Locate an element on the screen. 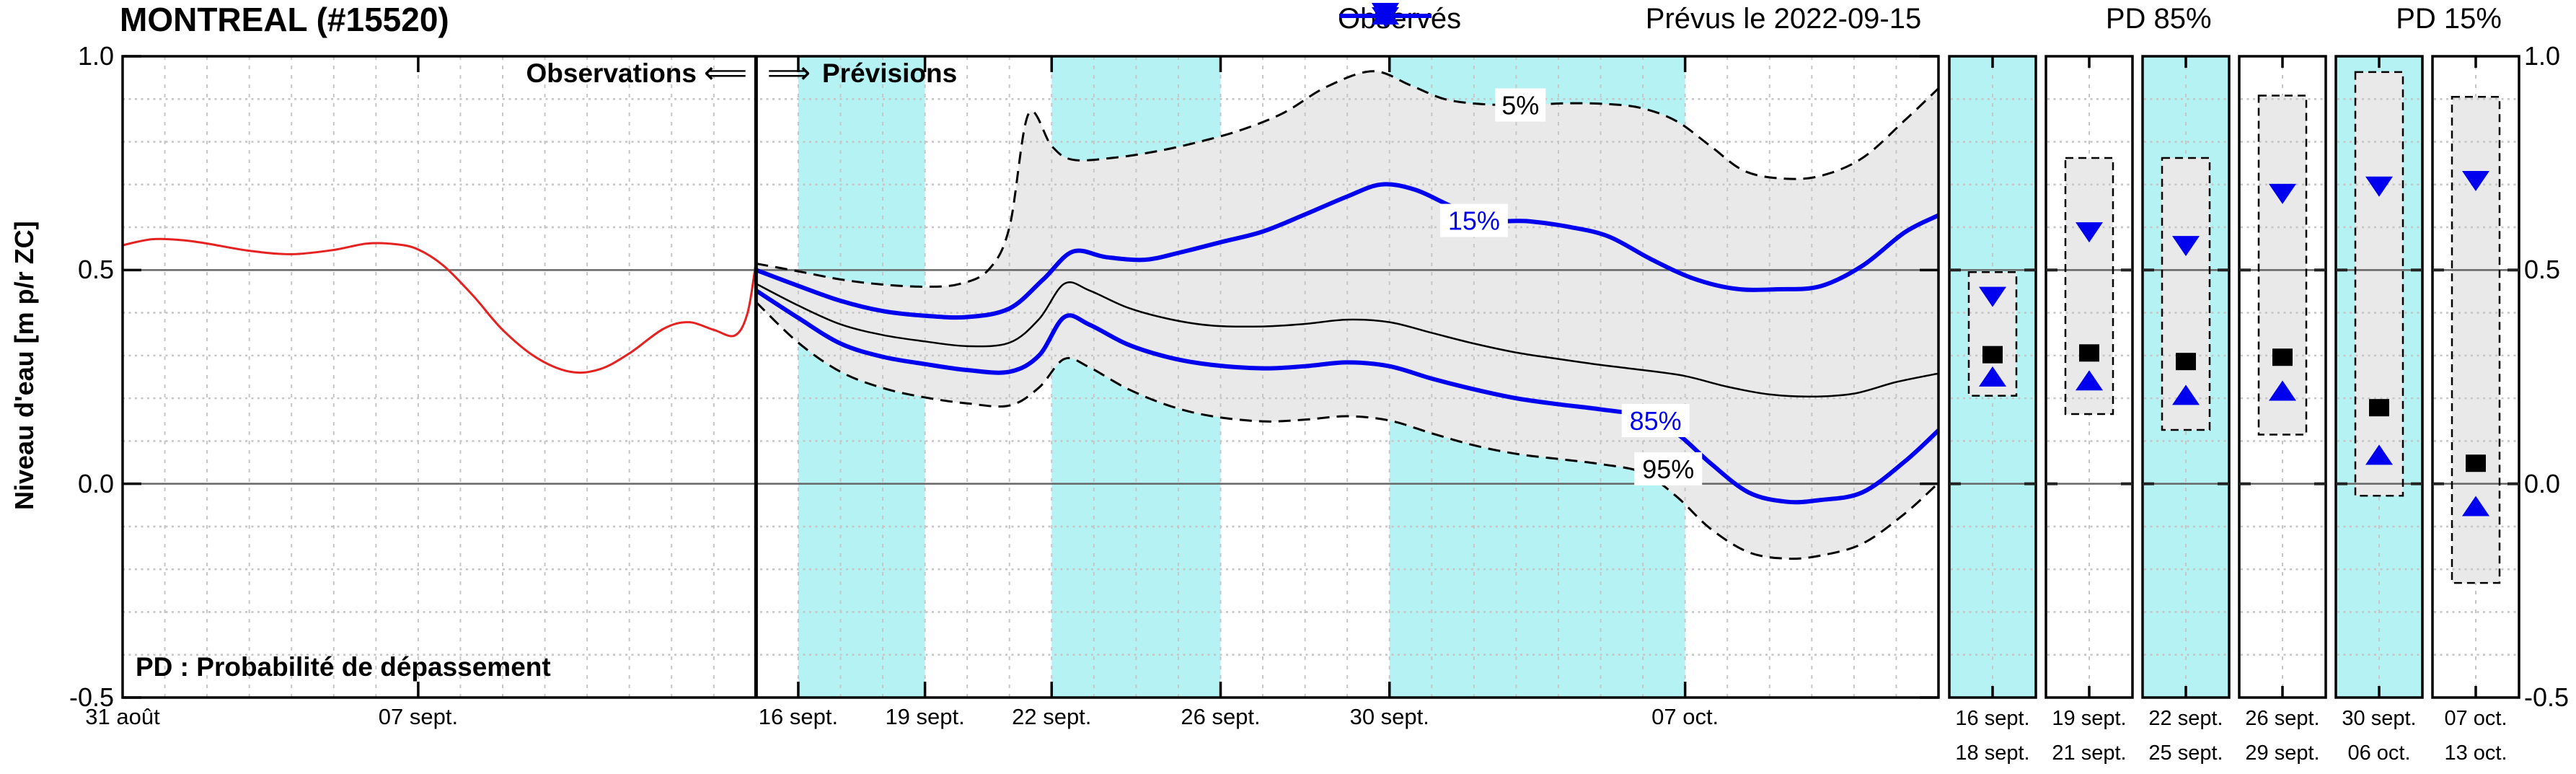 This screenshot has width=2576, height=774. legend-label: Observés is located at coordinates (1400, 19).